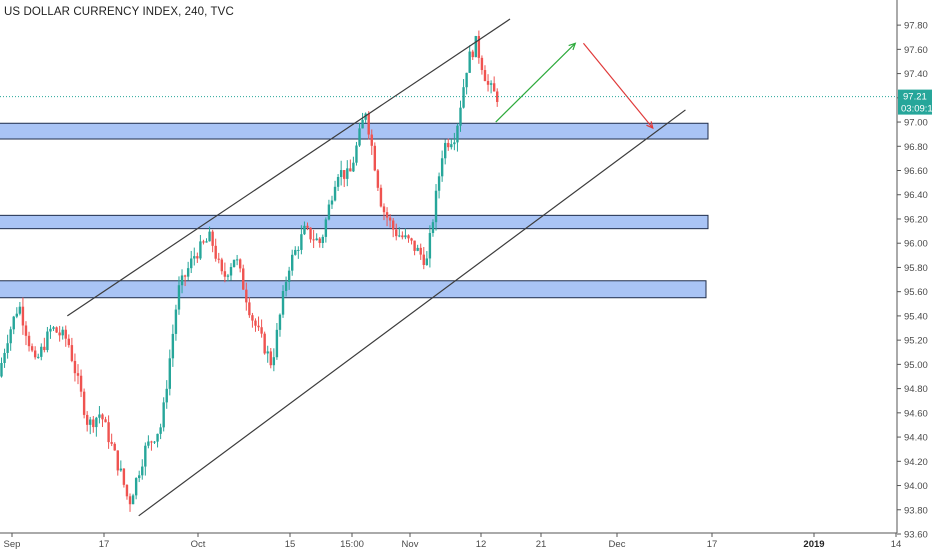  I want to click on y-tick-label: 95.20, so click(916, 341).